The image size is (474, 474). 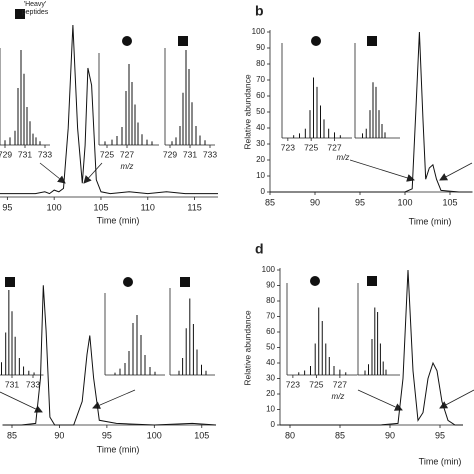 What do you see at coordinates (259, 249) in the screenshot?
I see `panel-label: d` at bounding box center [259, 249].